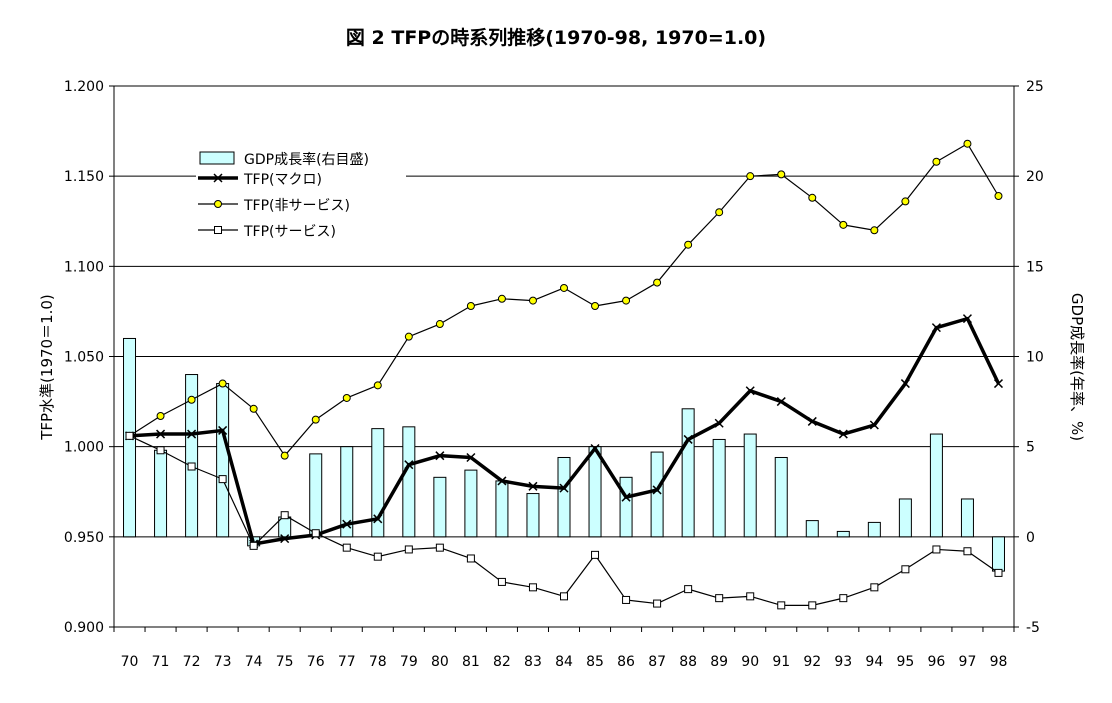 Image resolution: width=1112 pixels, height=703 pixels. What do you see at coordinates (750, 662) in the screenshot?
I see `x-tick-label: 90` at bounding box center [750, 662].